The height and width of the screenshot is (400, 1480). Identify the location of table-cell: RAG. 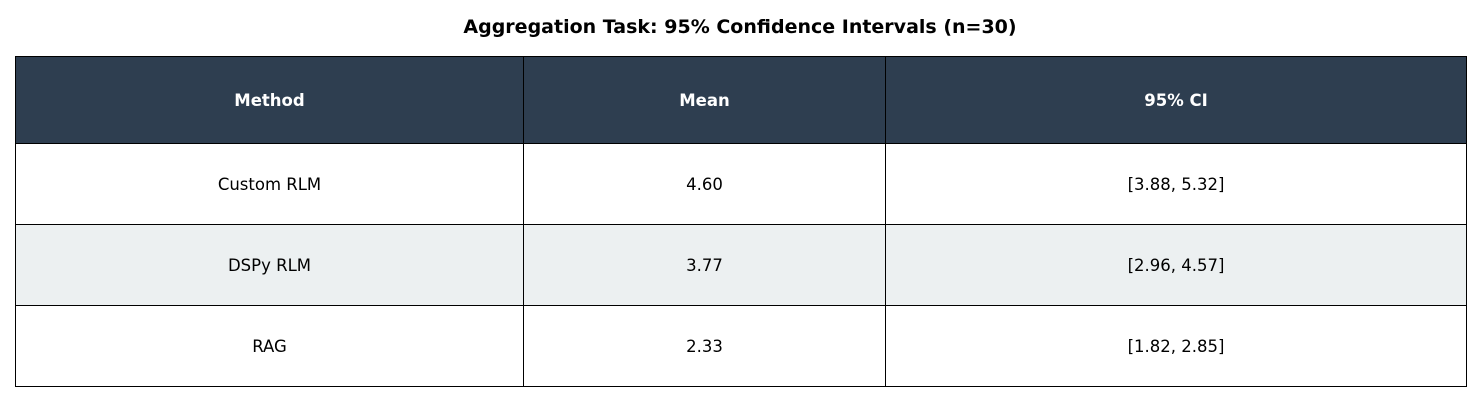
(269, 346).